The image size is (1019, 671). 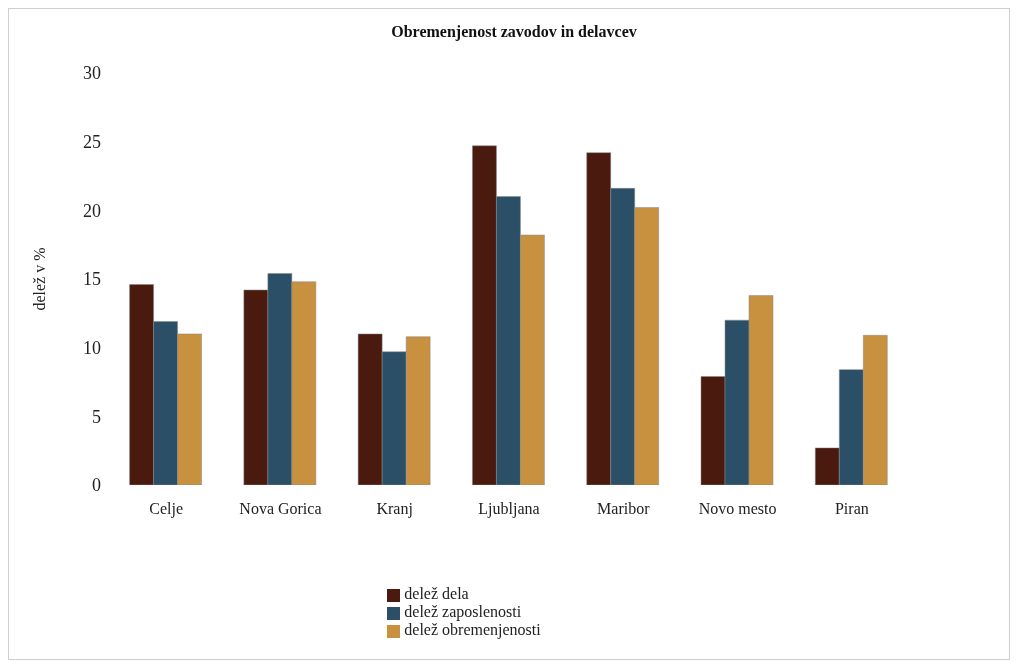 What do you see at coordinates (92, 142) in the screenshot?
I see `y-tick-label: 25` at bounding box center [92, 142].